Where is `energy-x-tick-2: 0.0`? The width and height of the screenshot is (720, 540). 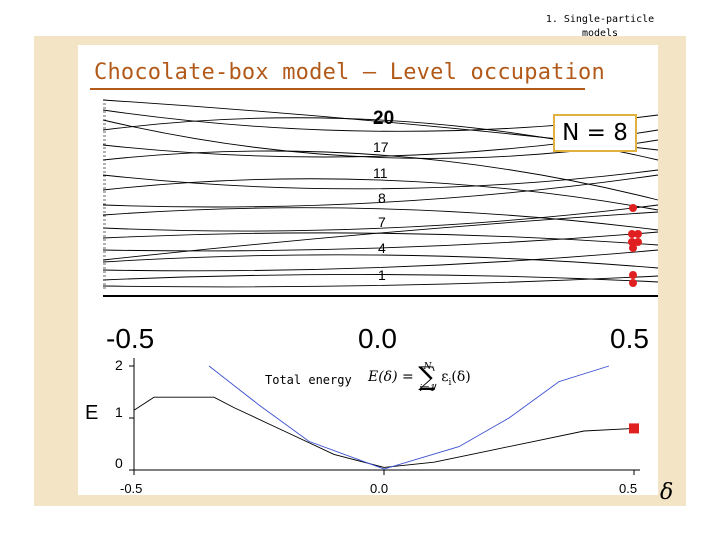 energy-x-tick-2: 0.0 is located at coordinates (379, 488).